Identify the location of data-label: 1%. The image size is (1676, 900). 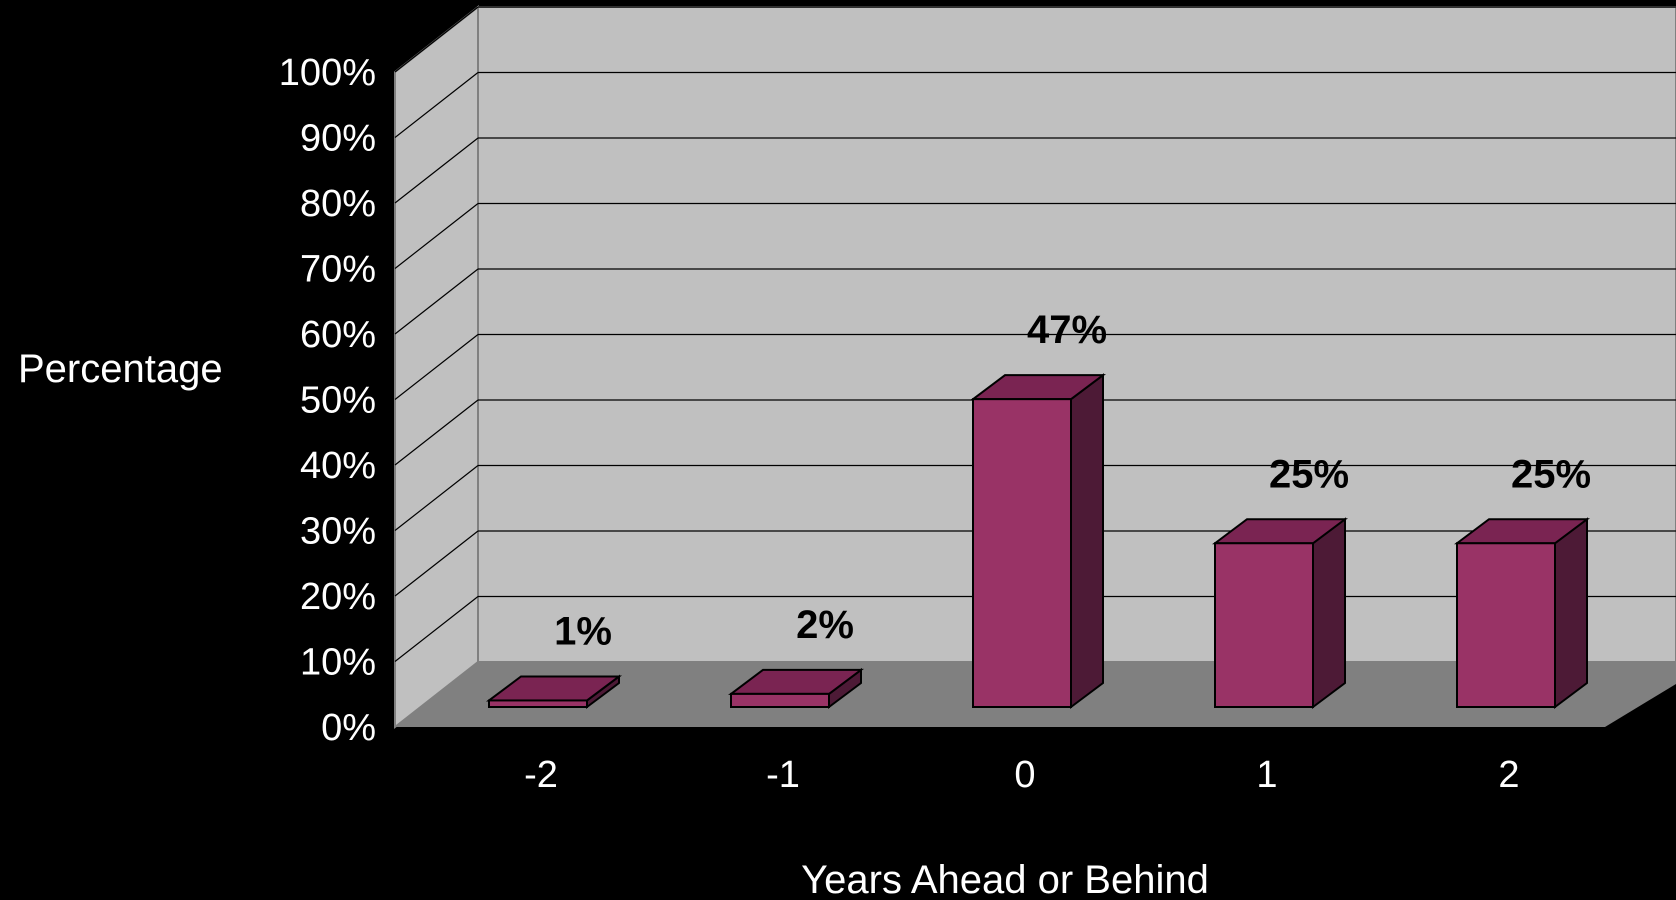
(583, 631).